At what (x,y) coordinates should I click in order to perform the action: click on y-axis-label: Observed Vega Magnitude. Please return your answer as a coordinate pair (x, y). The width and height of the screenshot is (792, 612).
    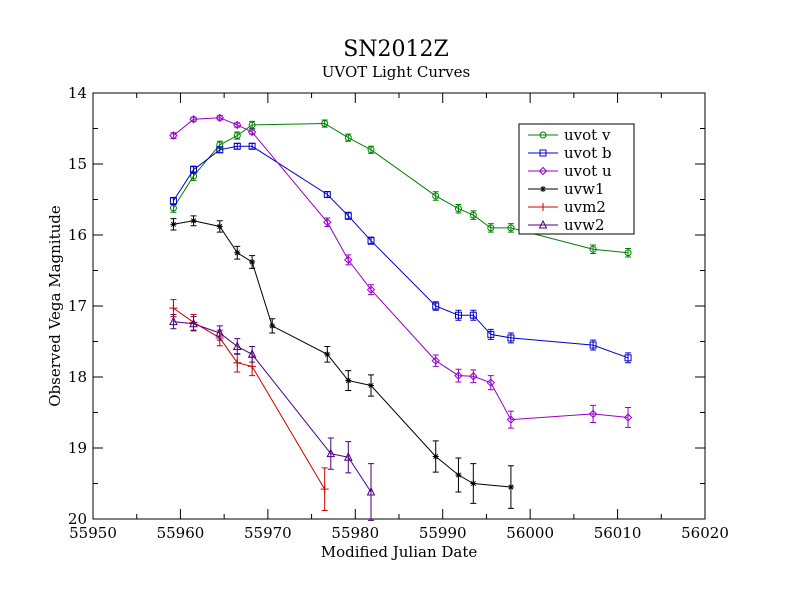
    Looking at the image, I should click on (55, 306).